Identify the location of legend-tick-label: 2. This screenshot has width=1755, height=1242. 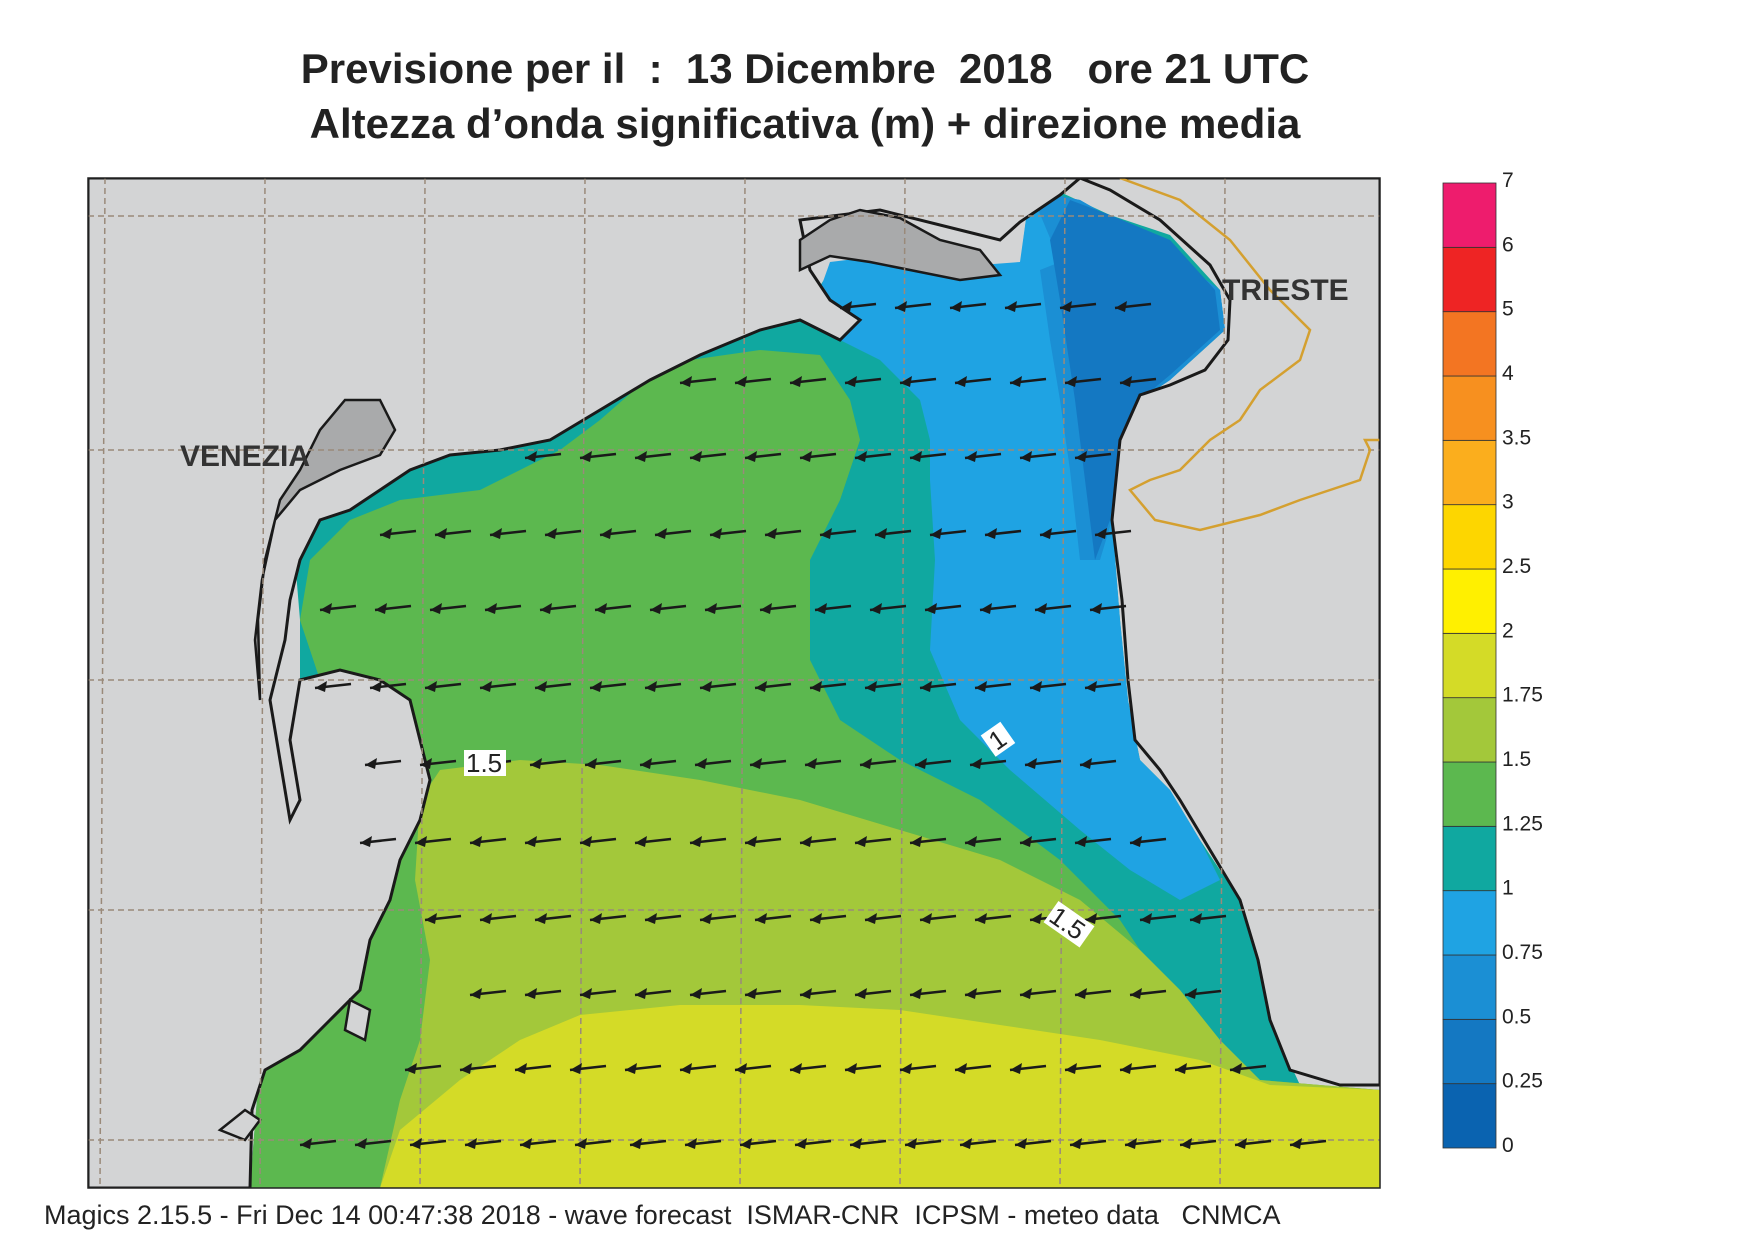
(1508, 630).